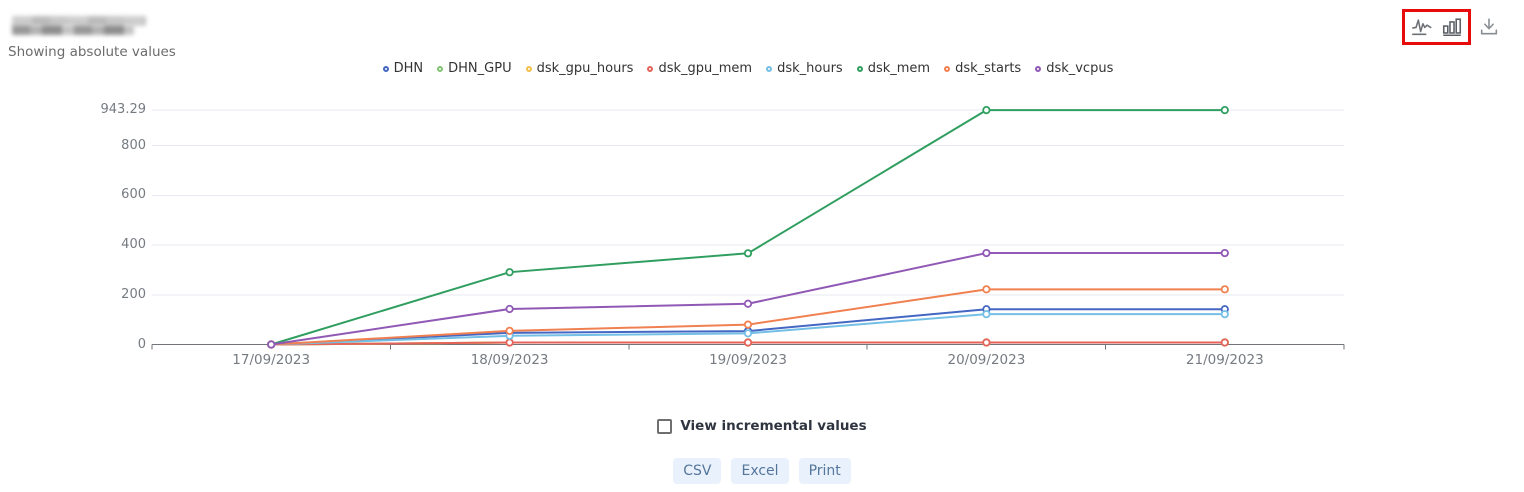 The height and width of the screenshot is (492, 1524). I want to click on export-buttons-row: CSV Excel Print, so click(762, 471).